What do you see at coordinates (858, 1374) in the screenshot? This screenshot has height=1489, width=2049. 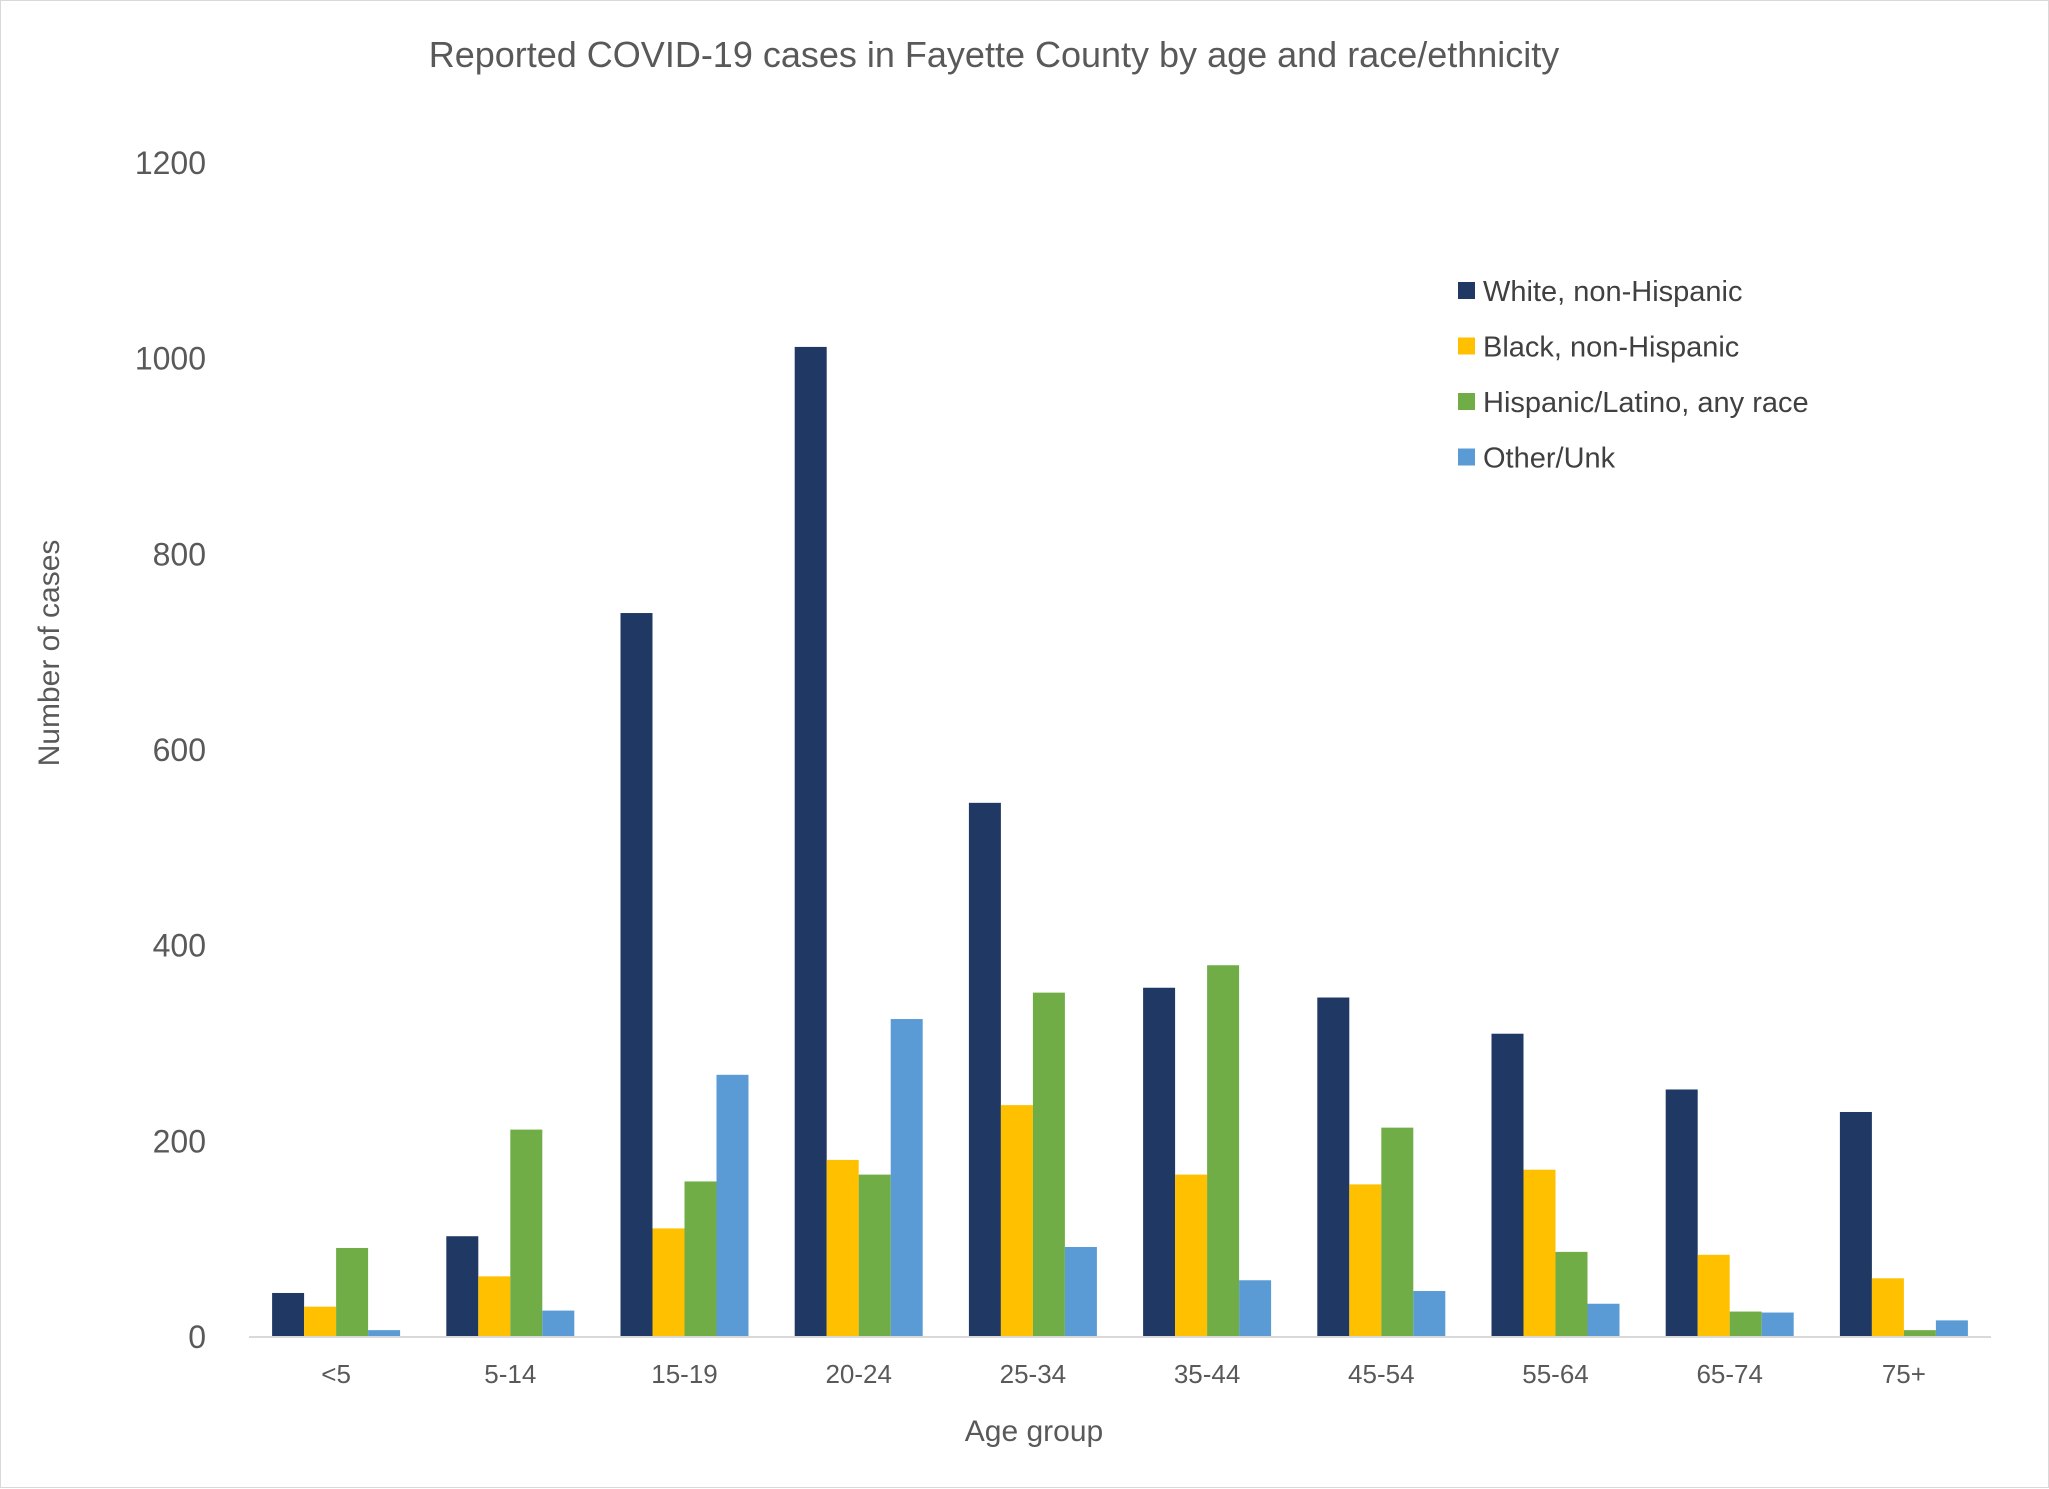 I see `x-tick-label: 20-24` at bounding box center [858, 1374].